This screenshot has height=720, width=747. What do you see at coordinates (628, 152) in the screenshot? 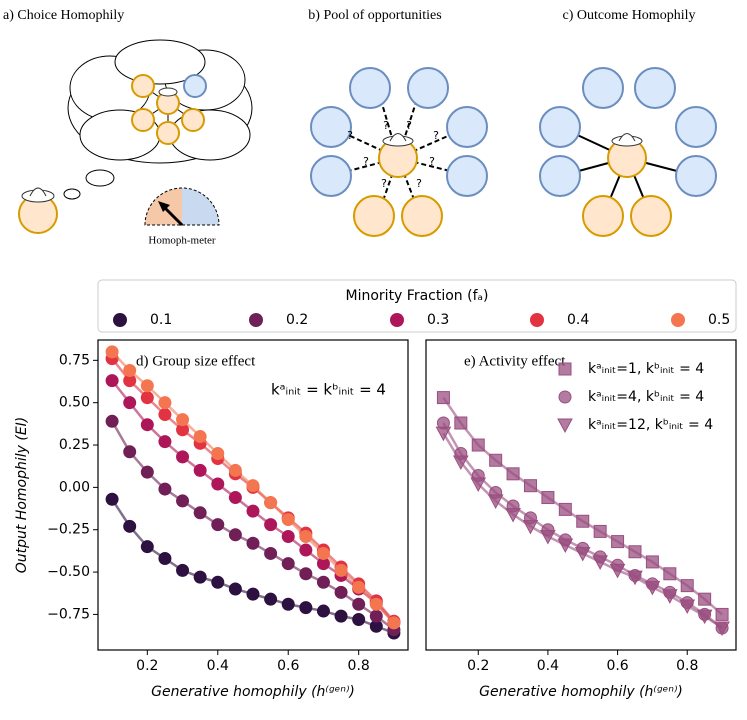
I see `outcome-nodes` at bounding box center [628, 152].